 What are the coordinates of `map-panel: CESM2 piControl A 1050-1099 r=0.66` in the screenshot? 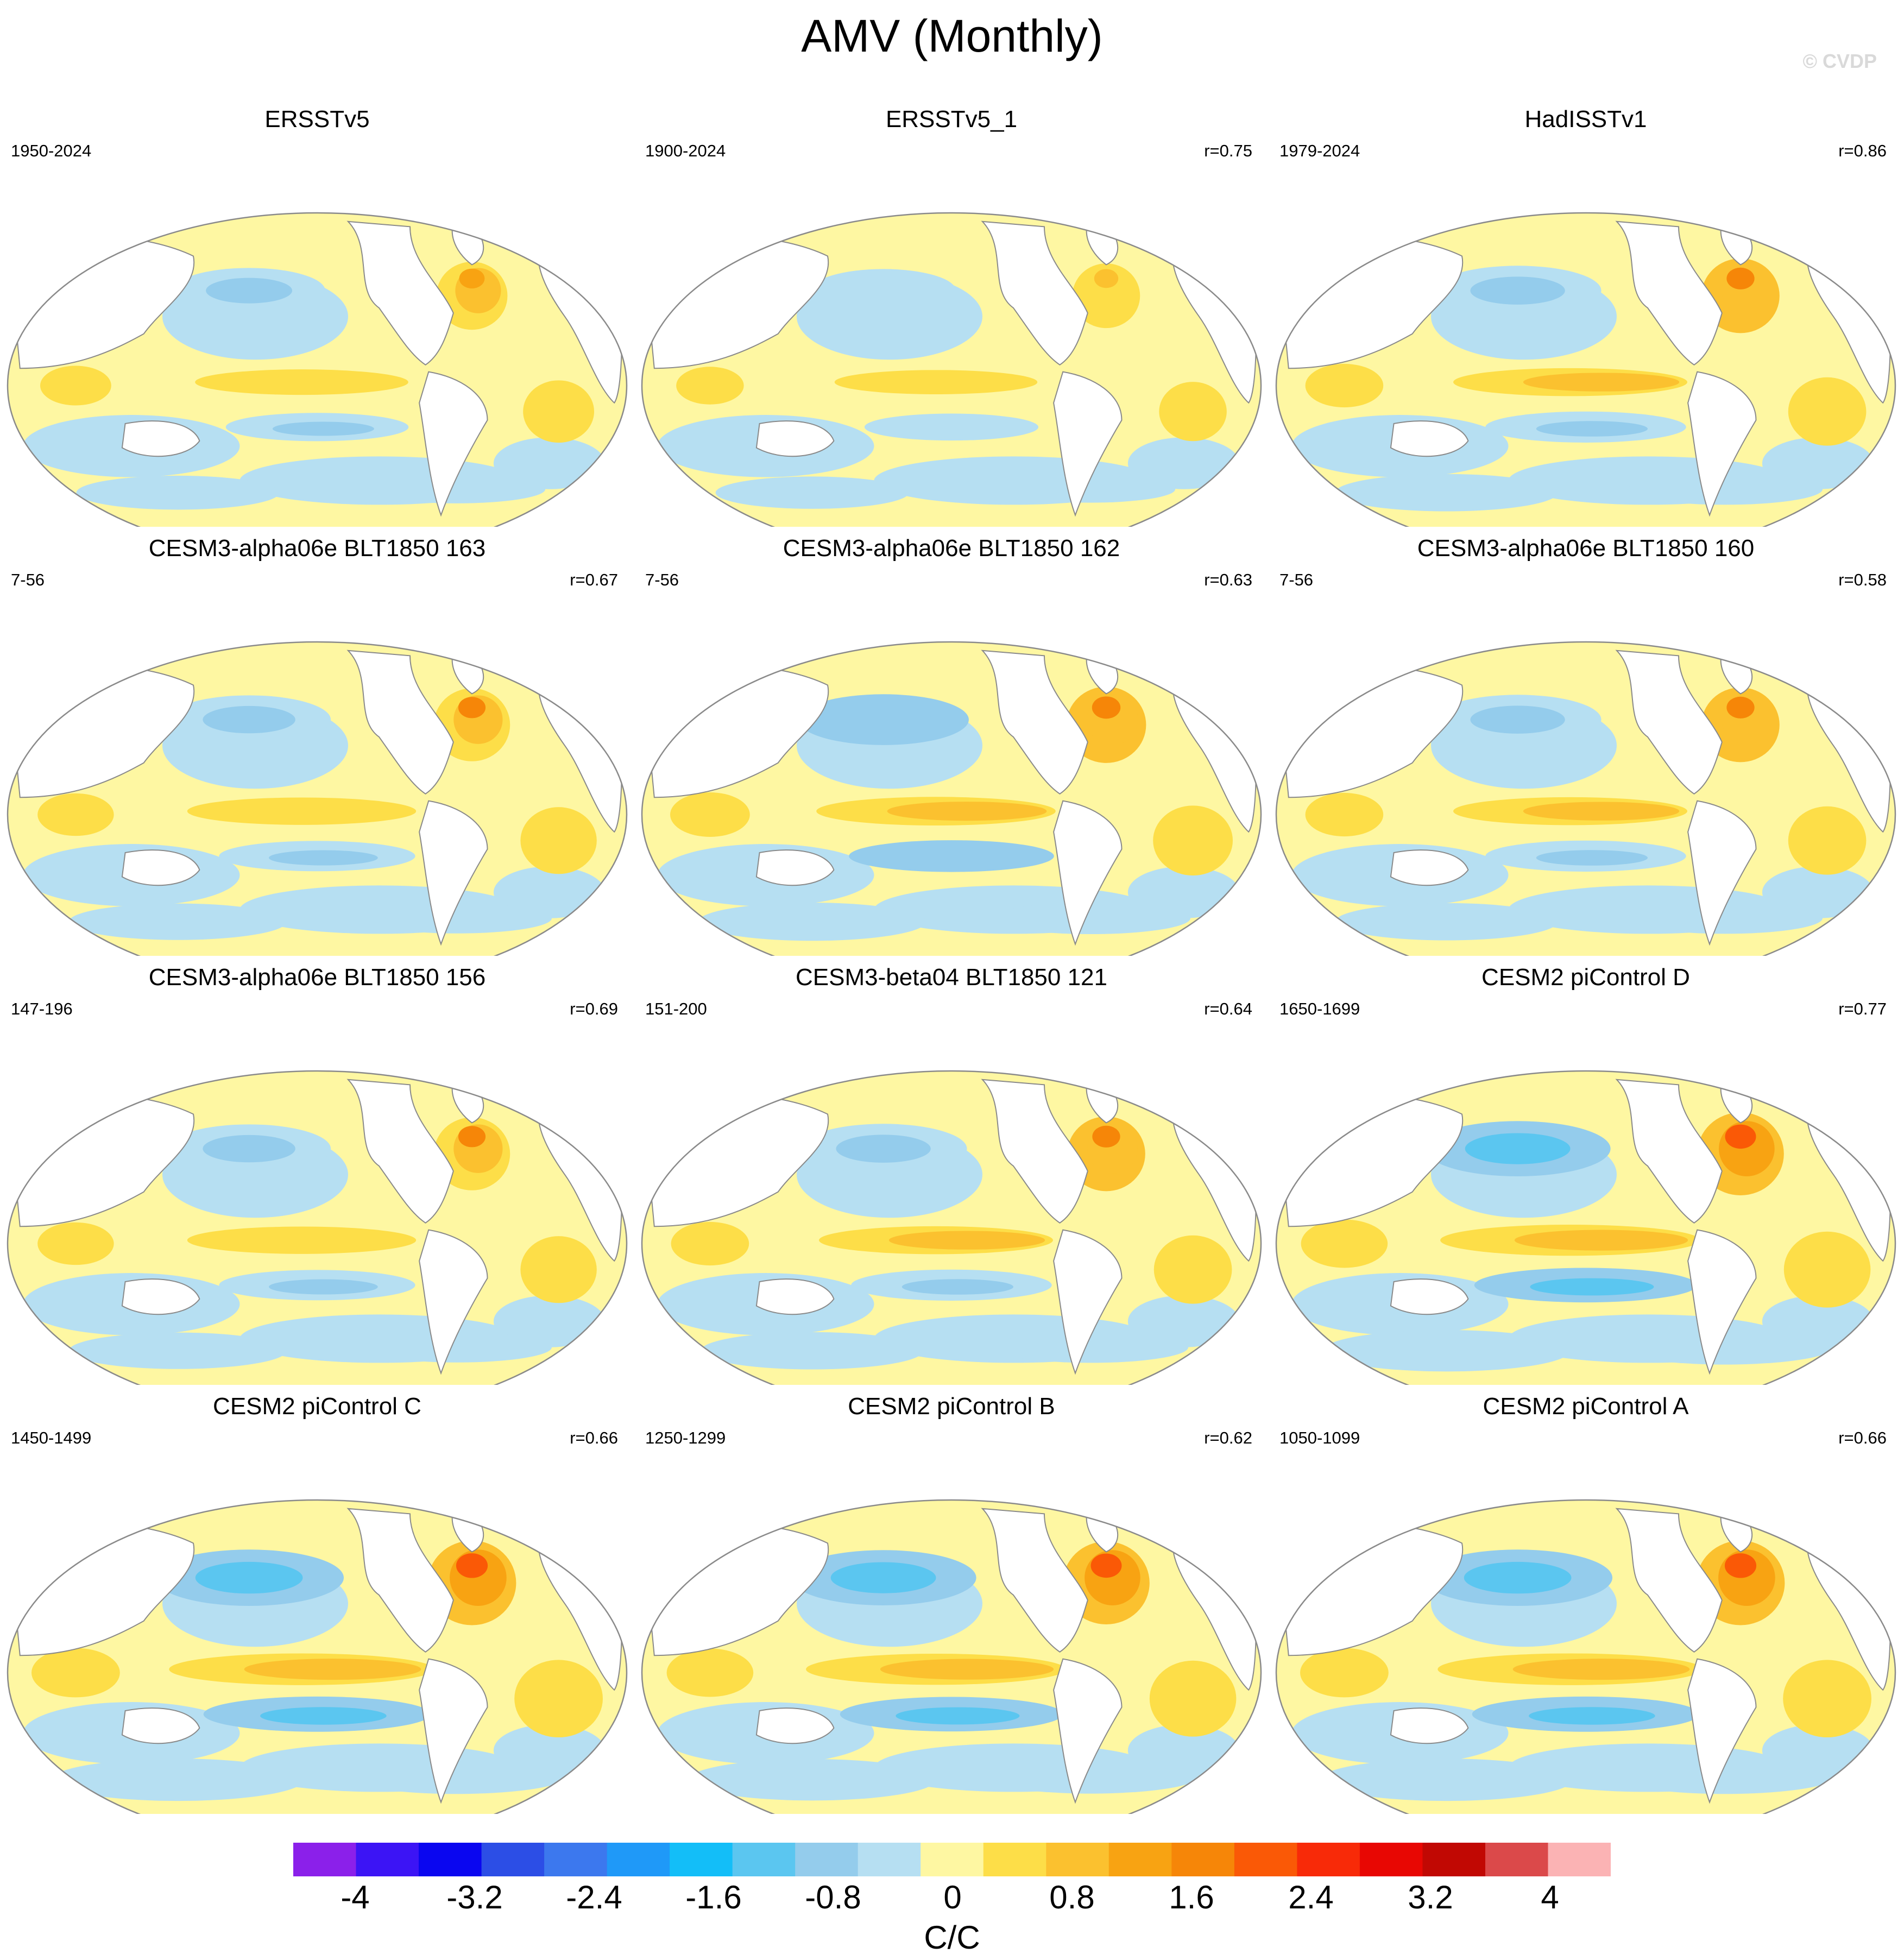 It's located at (1586, 1599).